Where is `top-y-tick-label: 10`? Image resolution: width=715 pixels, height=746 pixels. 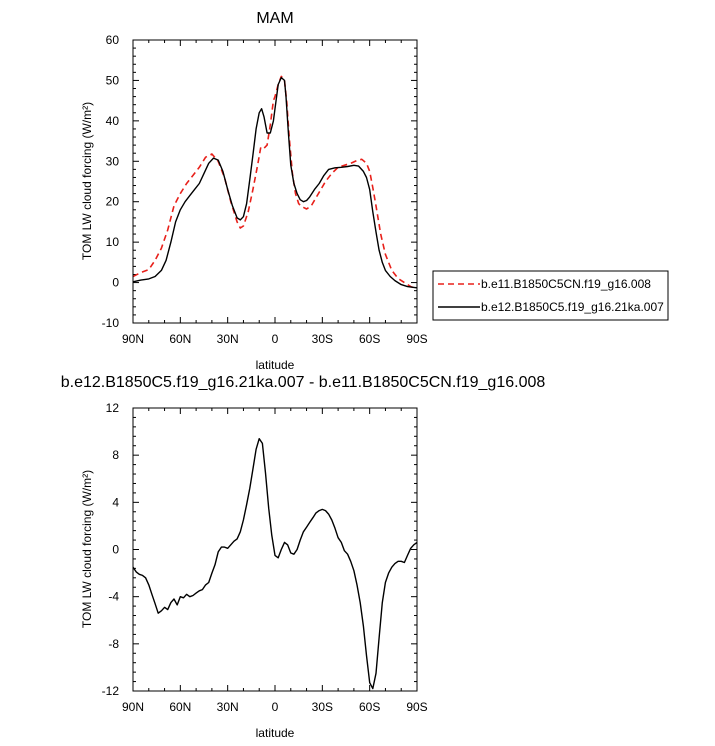
top-y-tick-label: 10 is located at coordinates (113, 242).